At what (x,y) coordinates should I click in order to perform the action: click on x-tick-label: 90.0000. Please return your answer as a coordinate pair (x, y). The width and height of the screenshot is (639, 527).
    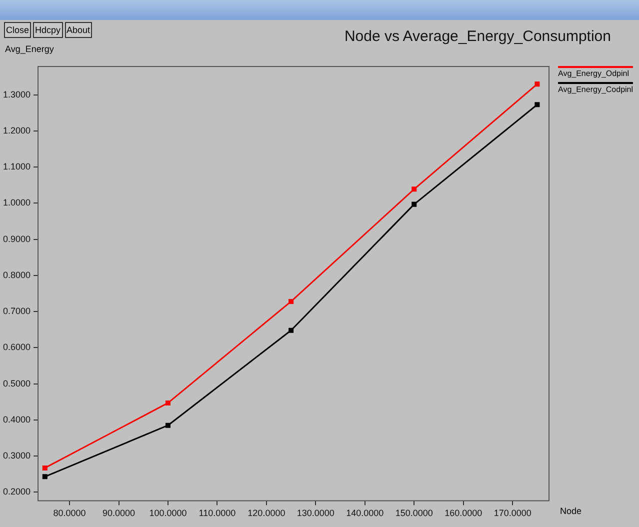
    Looking at the image, I should click on (119, 513).